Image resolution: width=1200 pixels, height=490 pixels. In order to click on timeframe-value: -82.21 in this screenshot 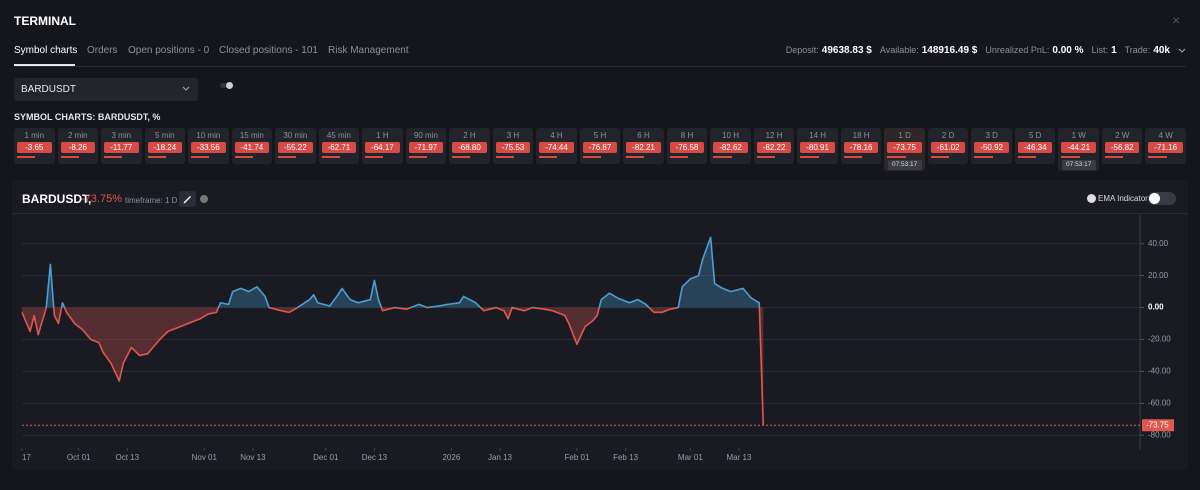, I will do `click(643, 147)`.